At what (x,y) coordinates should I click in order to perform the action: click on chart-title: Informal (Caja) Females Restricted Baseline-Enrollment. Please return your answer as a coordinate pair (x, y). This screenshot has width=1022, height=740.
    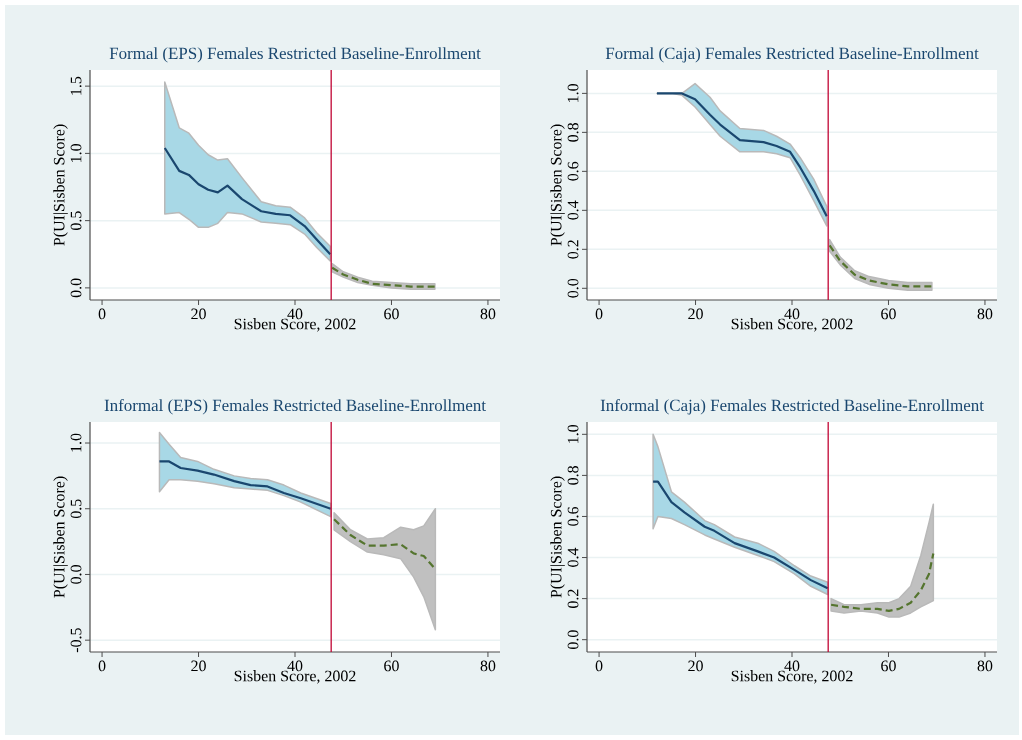
    Looking at the image, I should click on (792, 406).